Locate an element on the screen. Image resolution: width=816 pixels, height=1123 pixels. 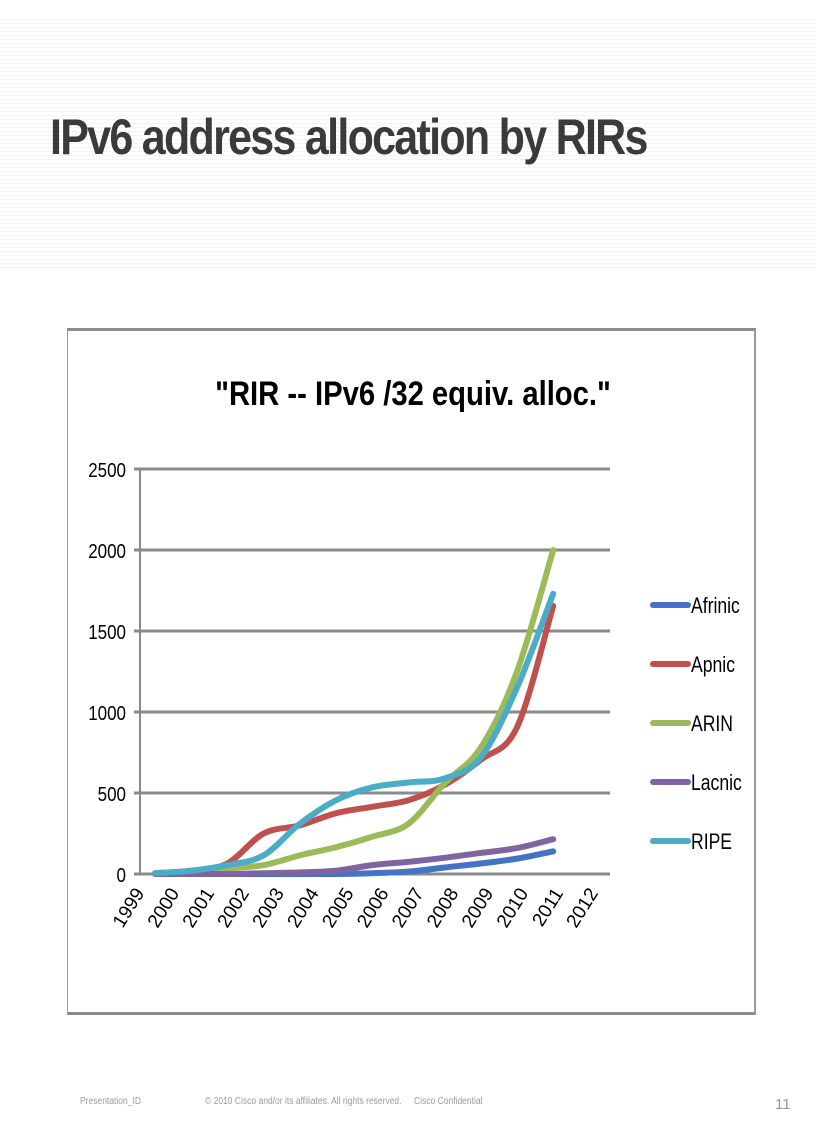
x-tick-label: 2003 is located at coordinates (269, 908).